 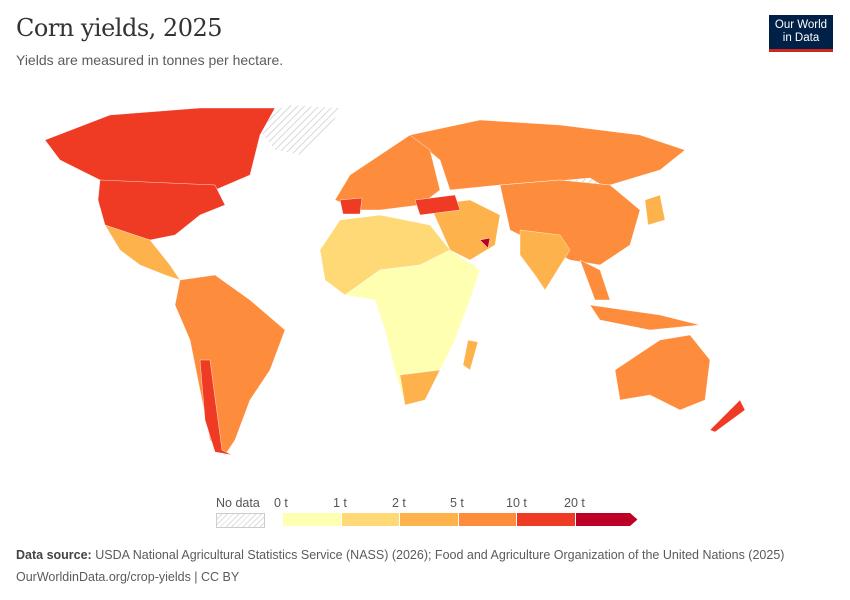 I want to click on region-europe, so click(x=387, y=172).